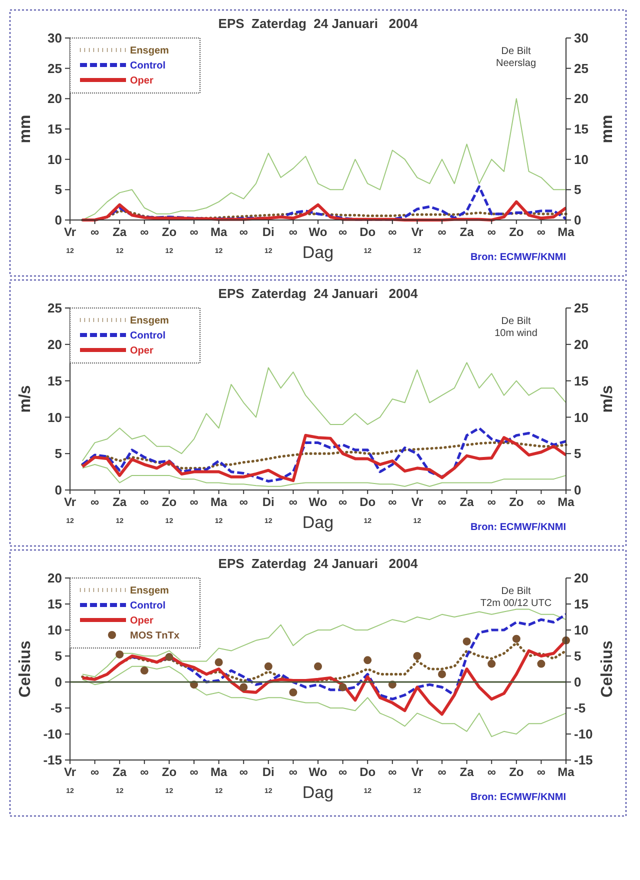 The height and width of the screenshot is (880, 640). I want to click on y-axis-title: m/s, so click(25, 399).